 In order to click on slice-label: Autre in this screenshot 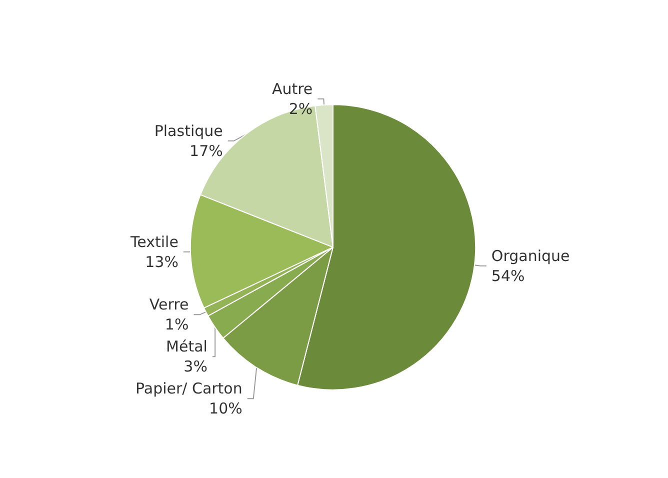, I will do `click(292, 89)`.